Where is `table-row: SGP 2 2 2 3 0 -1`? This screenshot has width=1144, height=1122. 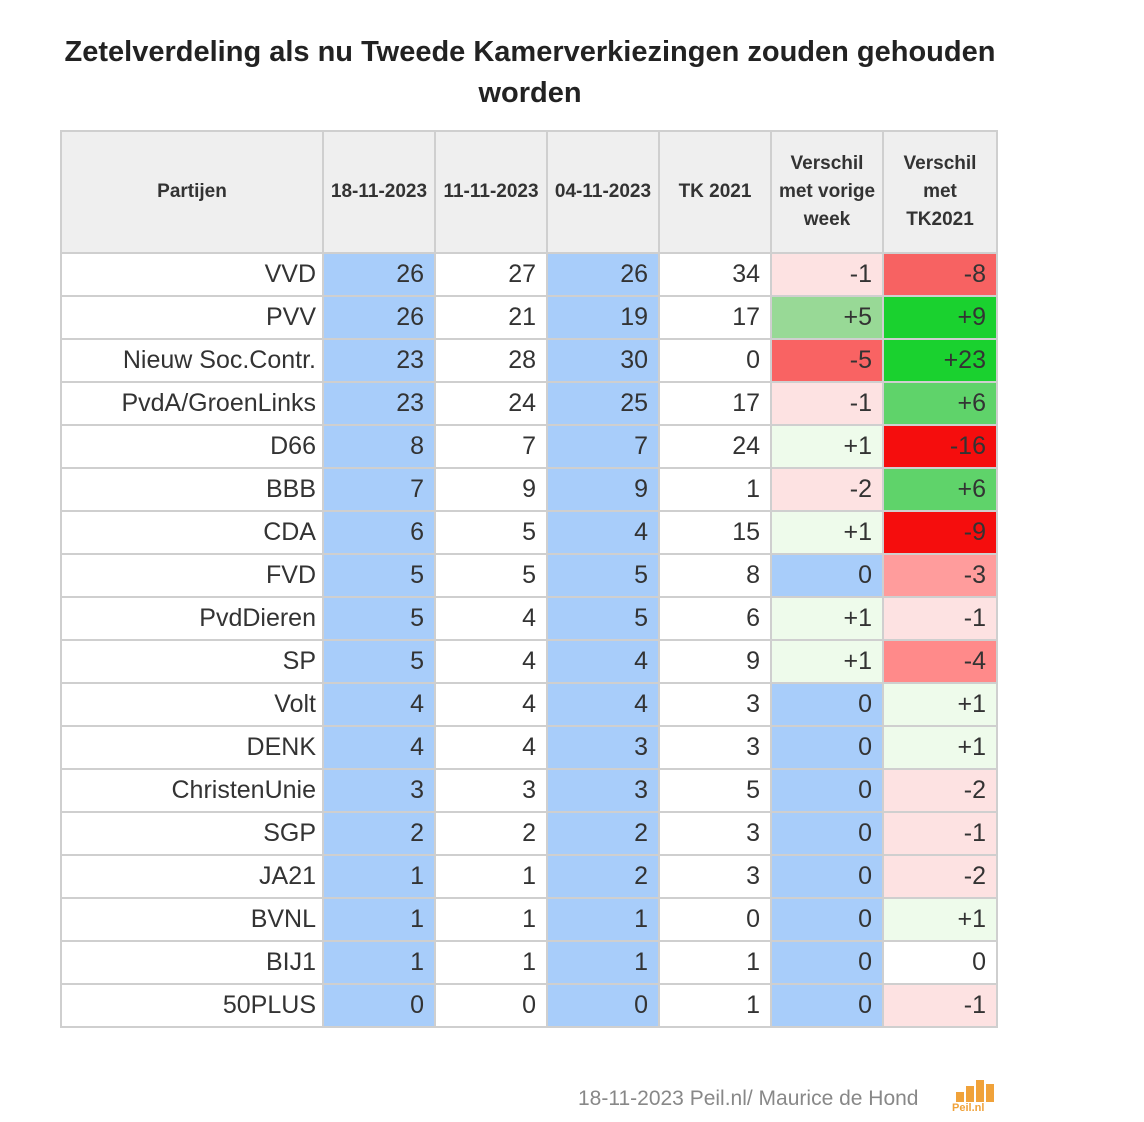 table-row: SGP 2 2 2 3 0 -1 is located at coordinates (529, 833).